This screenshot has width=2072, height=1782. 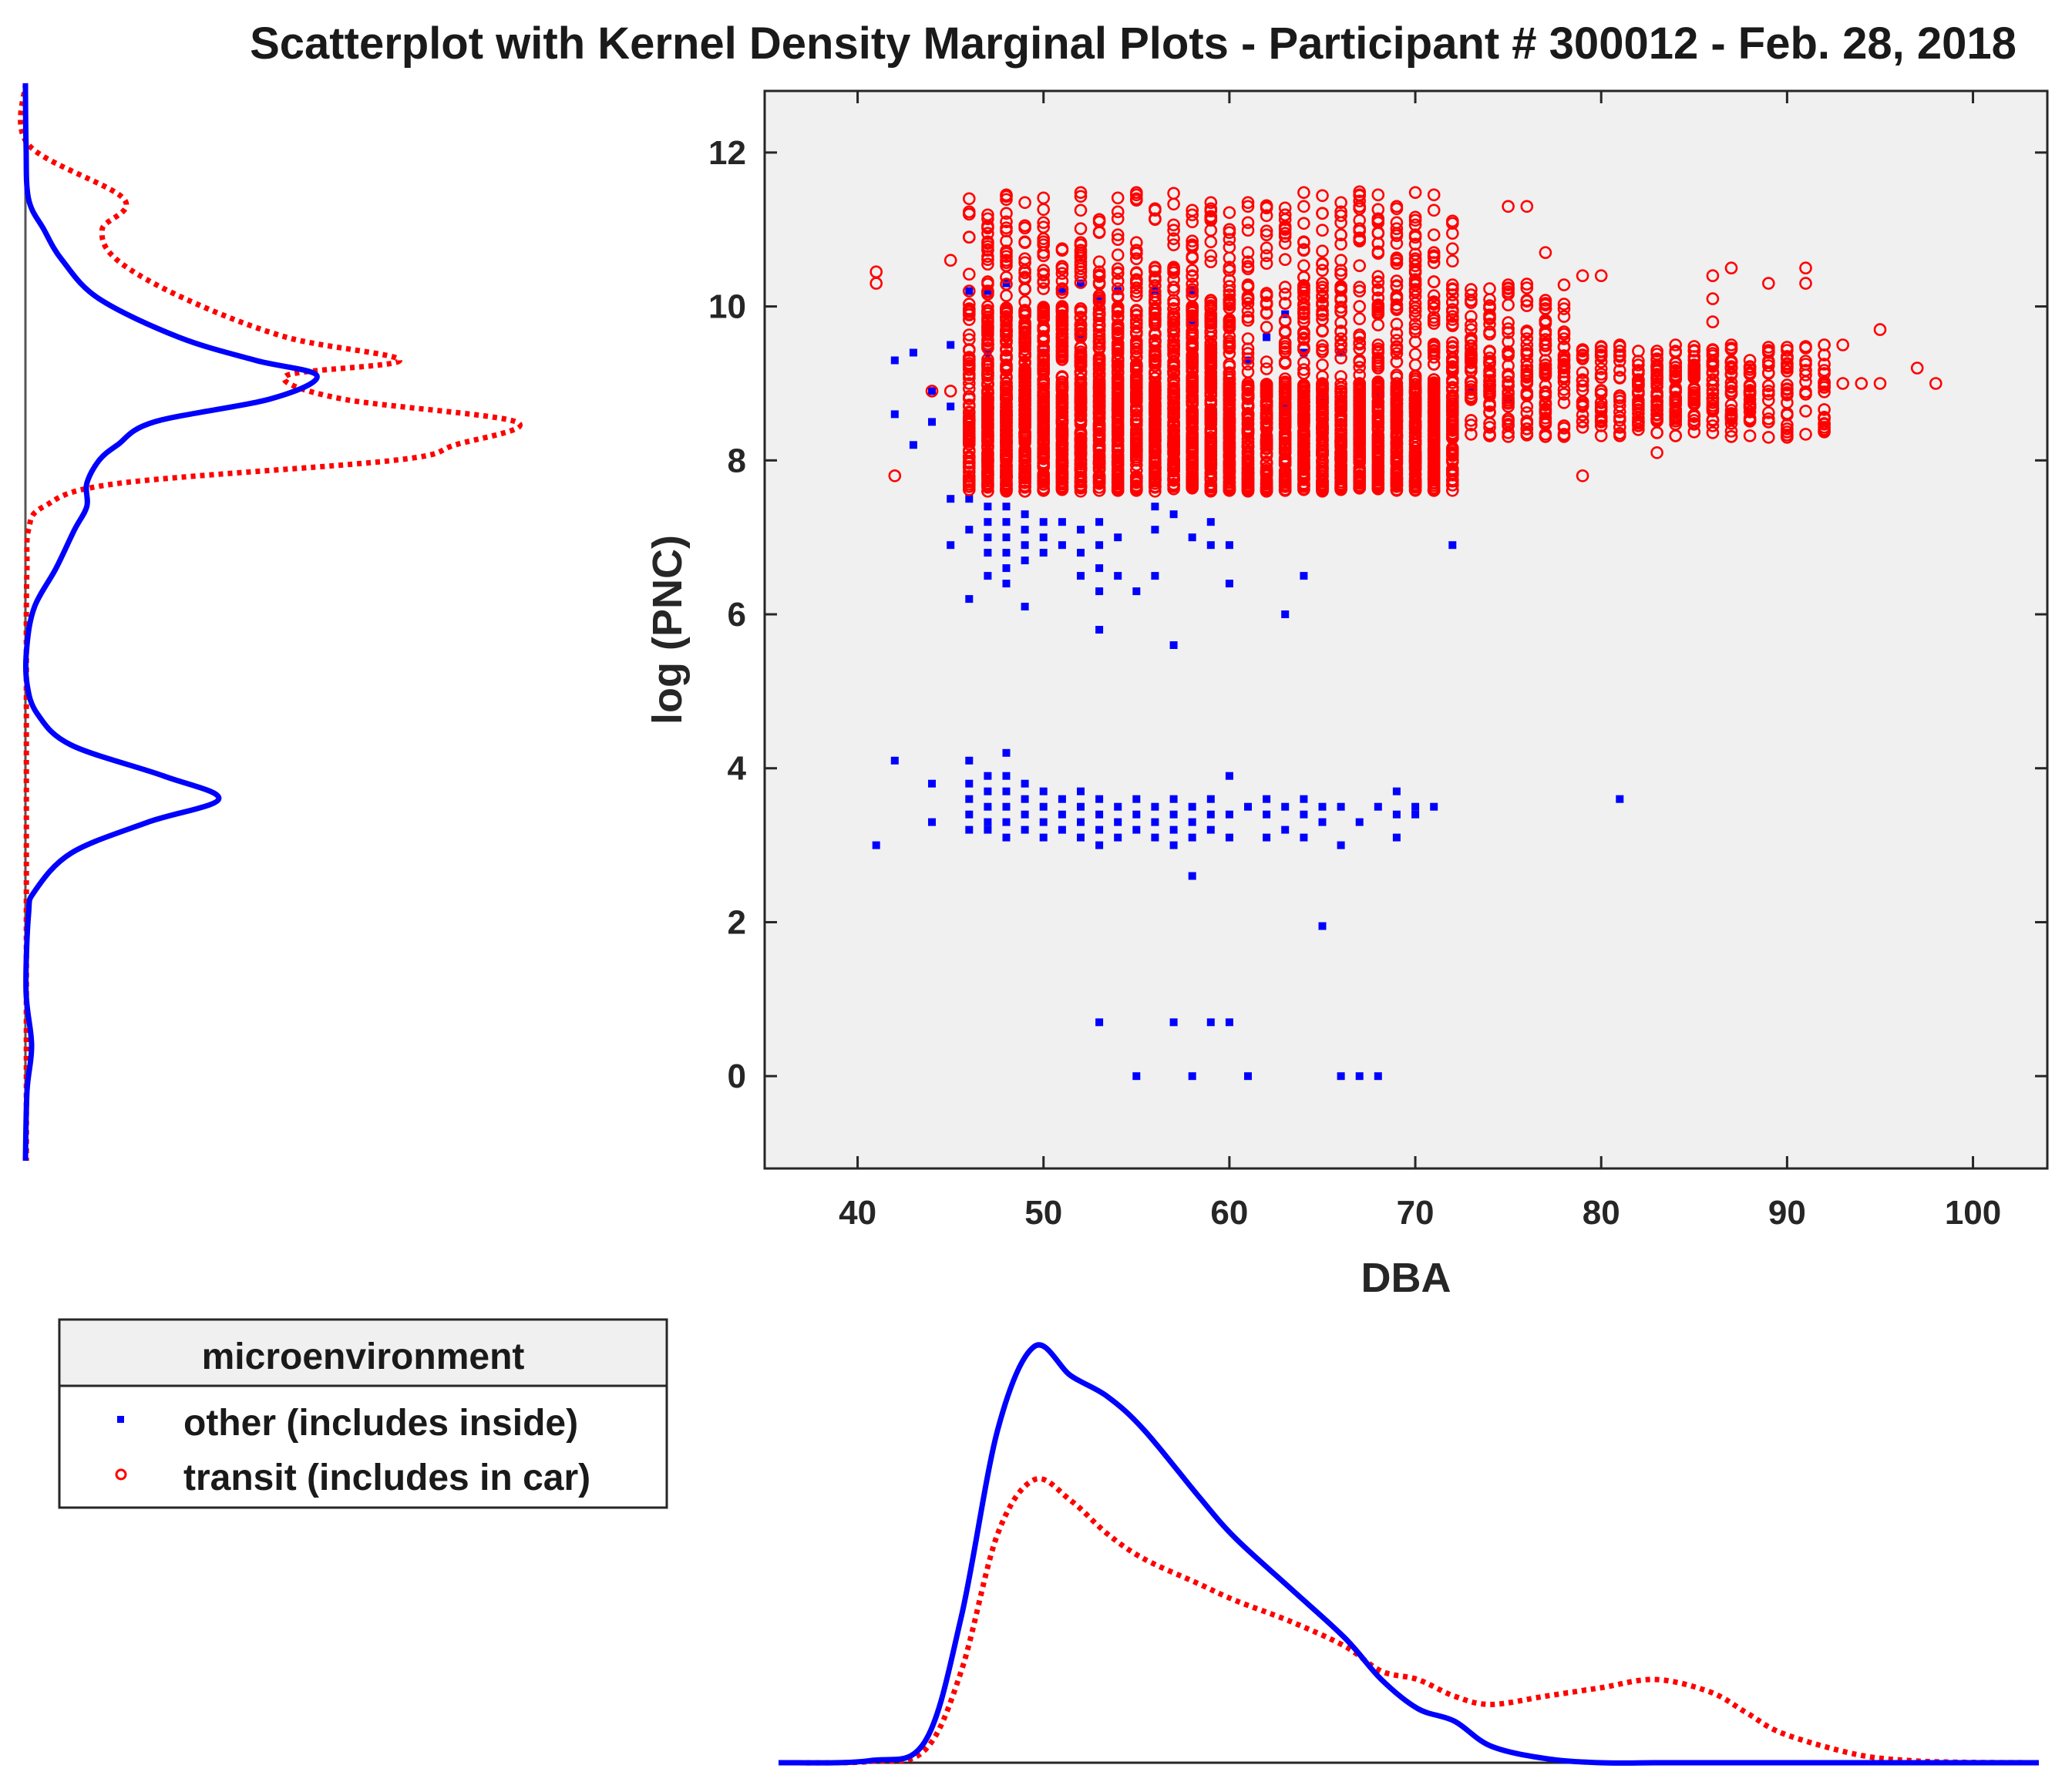 What do you see at coordinates (1229, 1213) in the screenshot?
I see `x-tick-label: 60` at bounding box center [1229, 1213].